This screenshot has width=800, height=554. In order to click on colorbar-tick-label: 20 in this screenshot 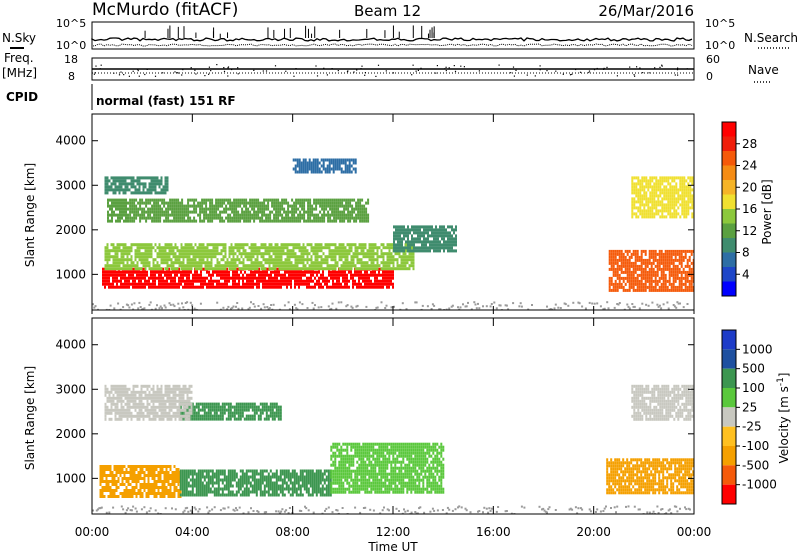, I will do `click(749, 187)`.